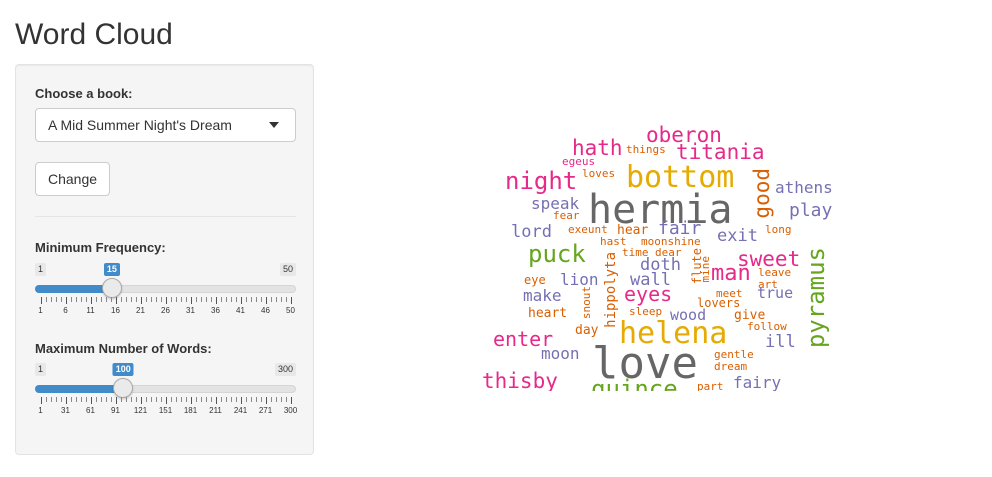  I want to click on cloud-word: doth, so click(660, 265).